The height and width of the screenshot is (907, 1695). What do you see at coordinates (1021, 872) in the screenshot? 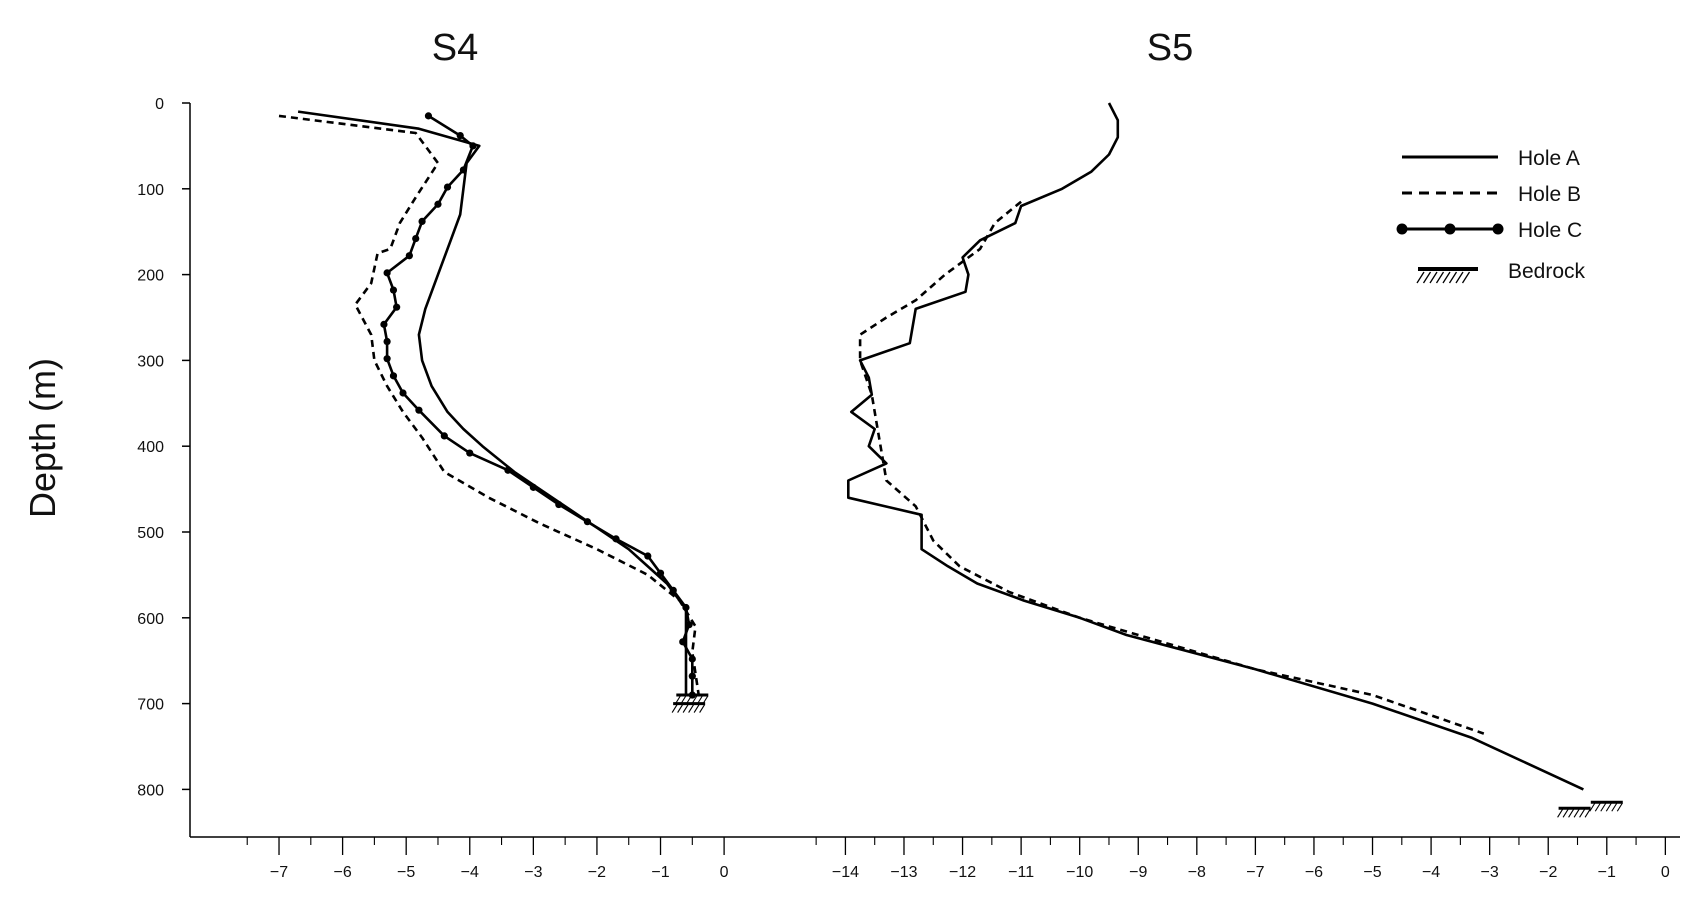
I see `x-tick-label: −11` at bounding box center [1021, 872].